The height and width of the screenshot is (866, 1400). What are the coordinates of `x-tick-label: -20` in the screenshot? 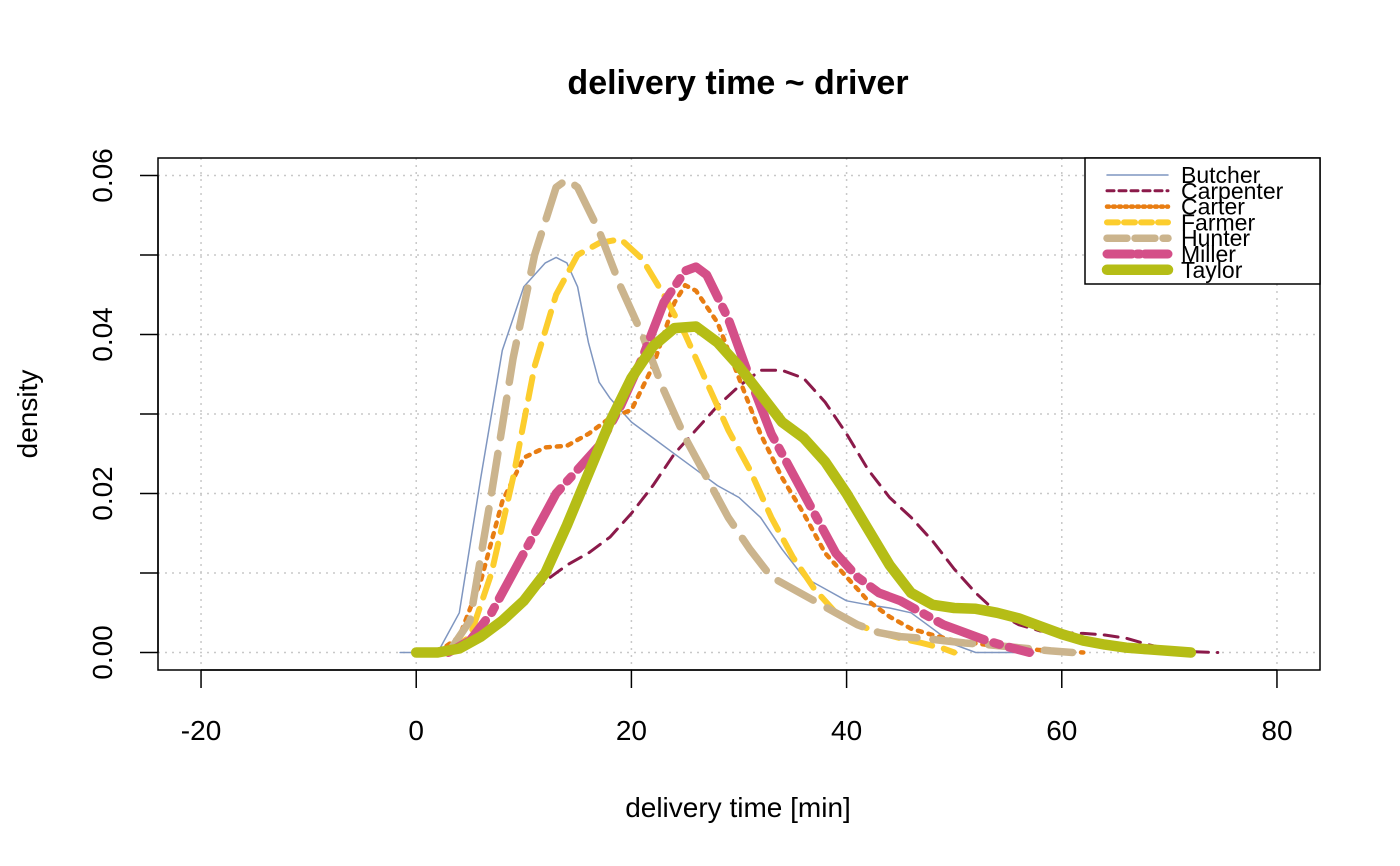 It's located at (201, 730).